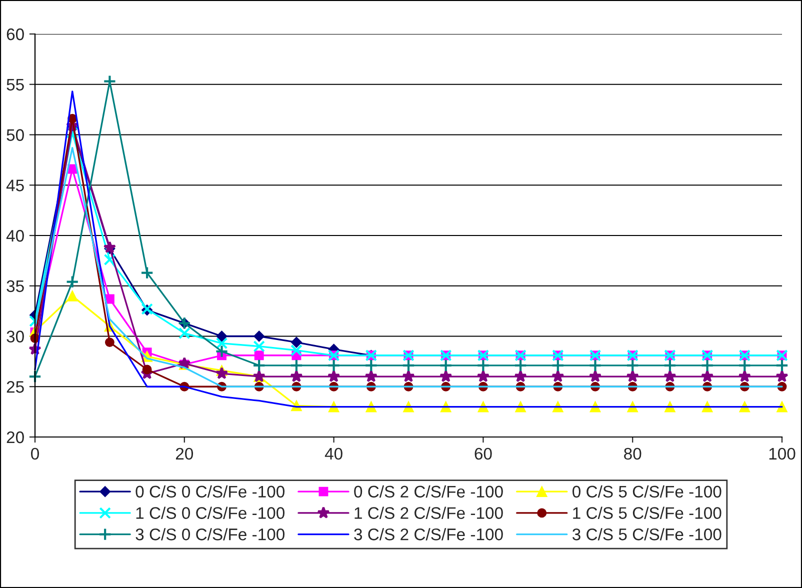 The width and height of the screenshot is (802, 588). What do you see at coordinates (15, 286) in the screenshot?
I see `y-tick-label: 35` at bounding box center [15, 286].